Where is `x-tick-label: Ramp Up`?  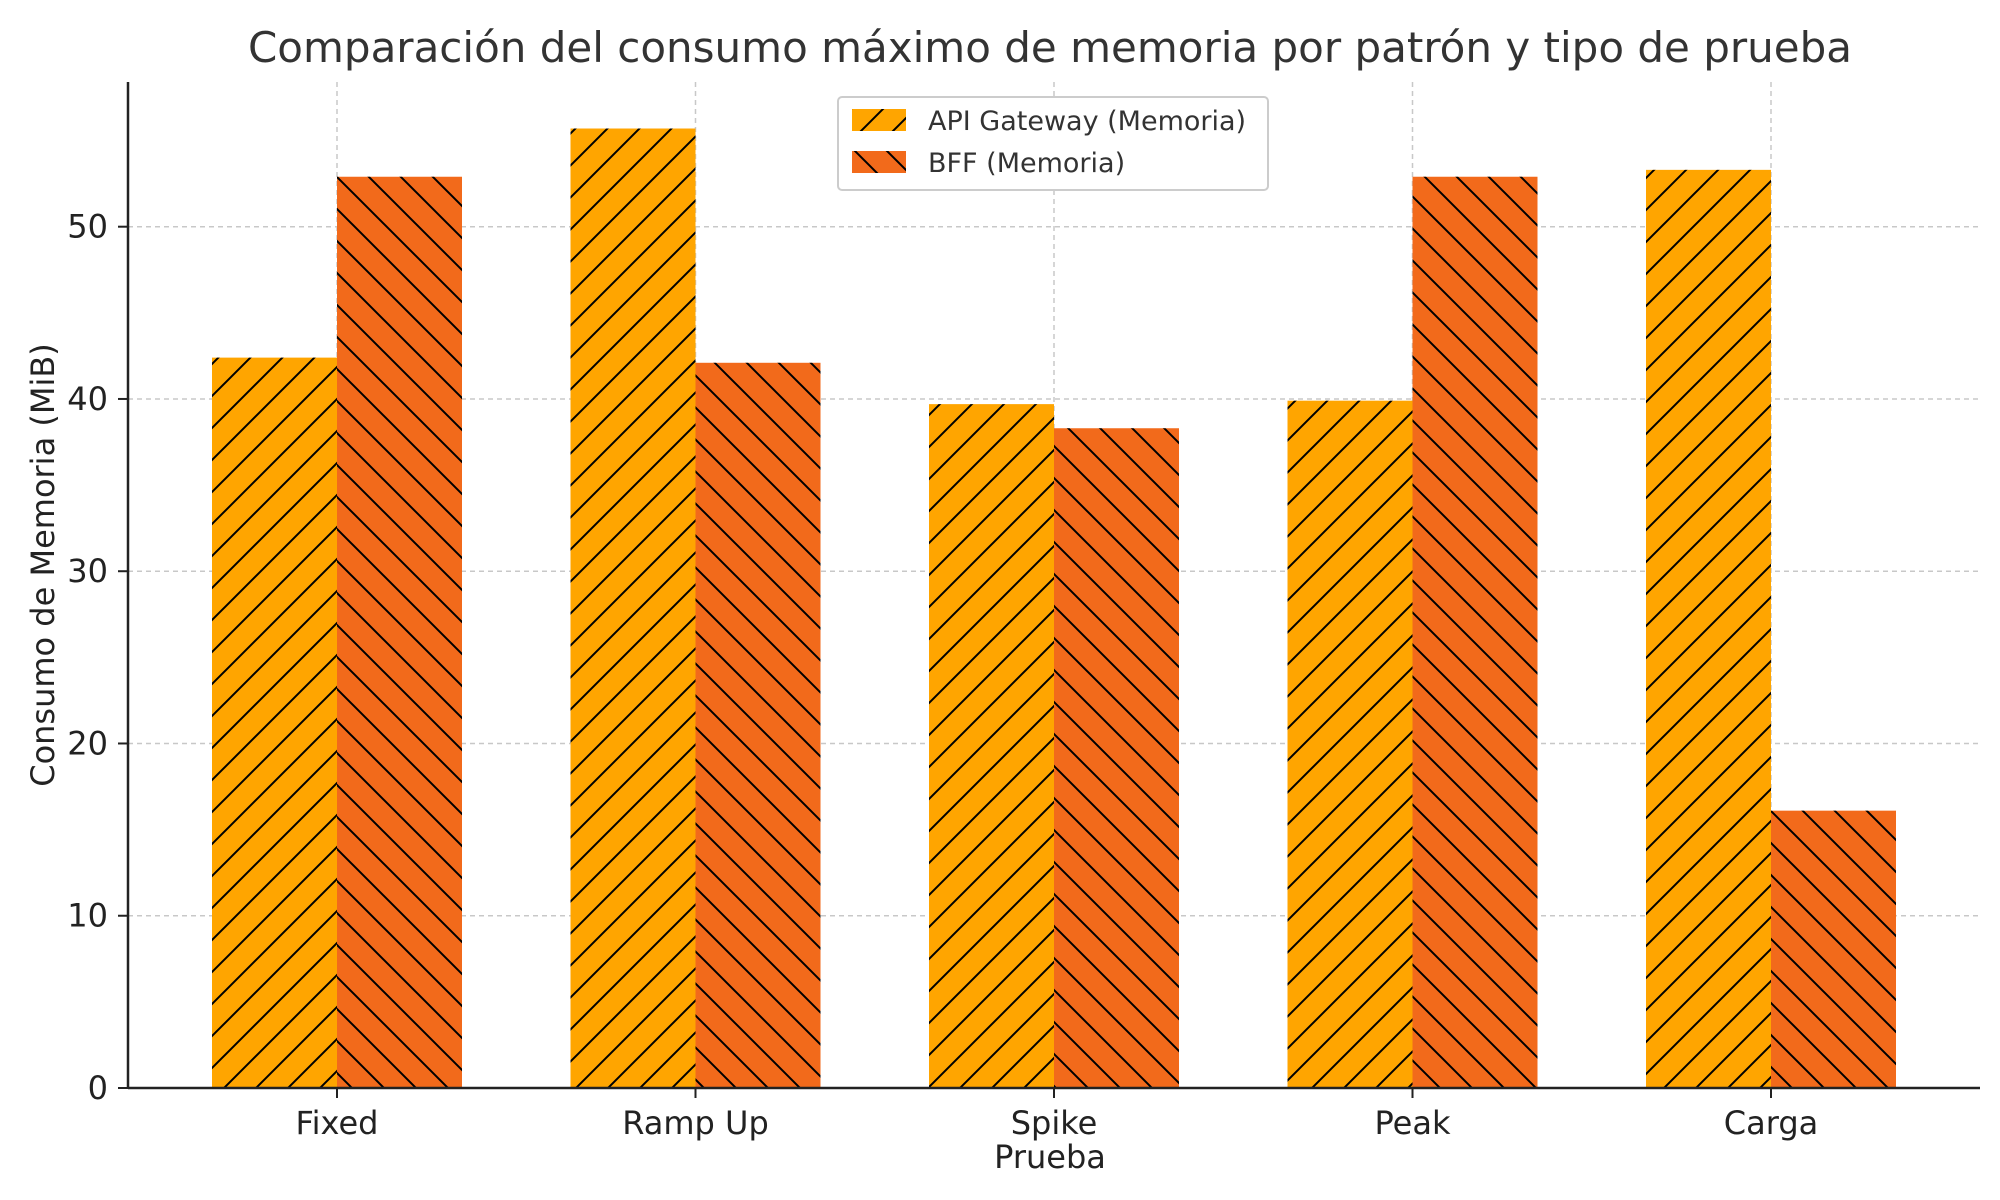 x-tick-label: Ramp Up is located at coordinates (695, 1123).